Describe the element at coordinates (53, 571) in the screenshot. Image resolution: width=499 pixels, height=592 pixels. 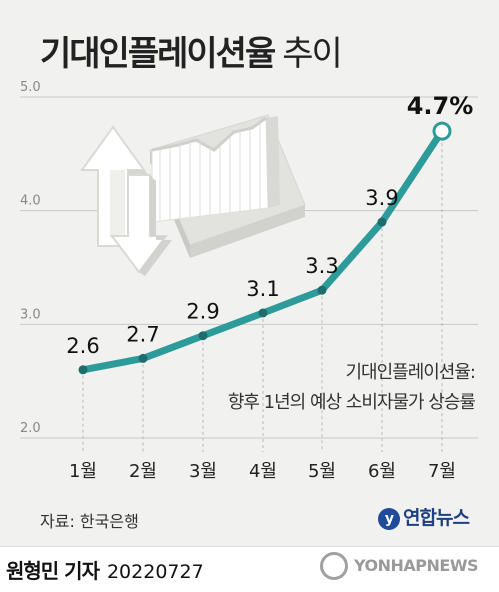
I see `reporter-name: 원형민 기자` at that location.